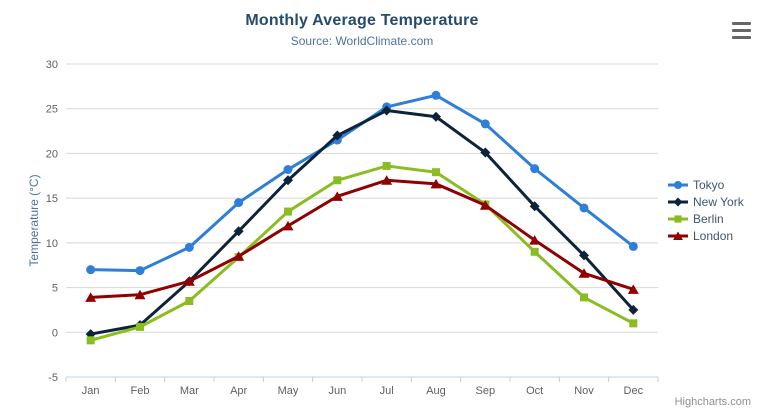 The image size is (769, 416). I want to click on y-axis-label: -5, so click(53, 378).